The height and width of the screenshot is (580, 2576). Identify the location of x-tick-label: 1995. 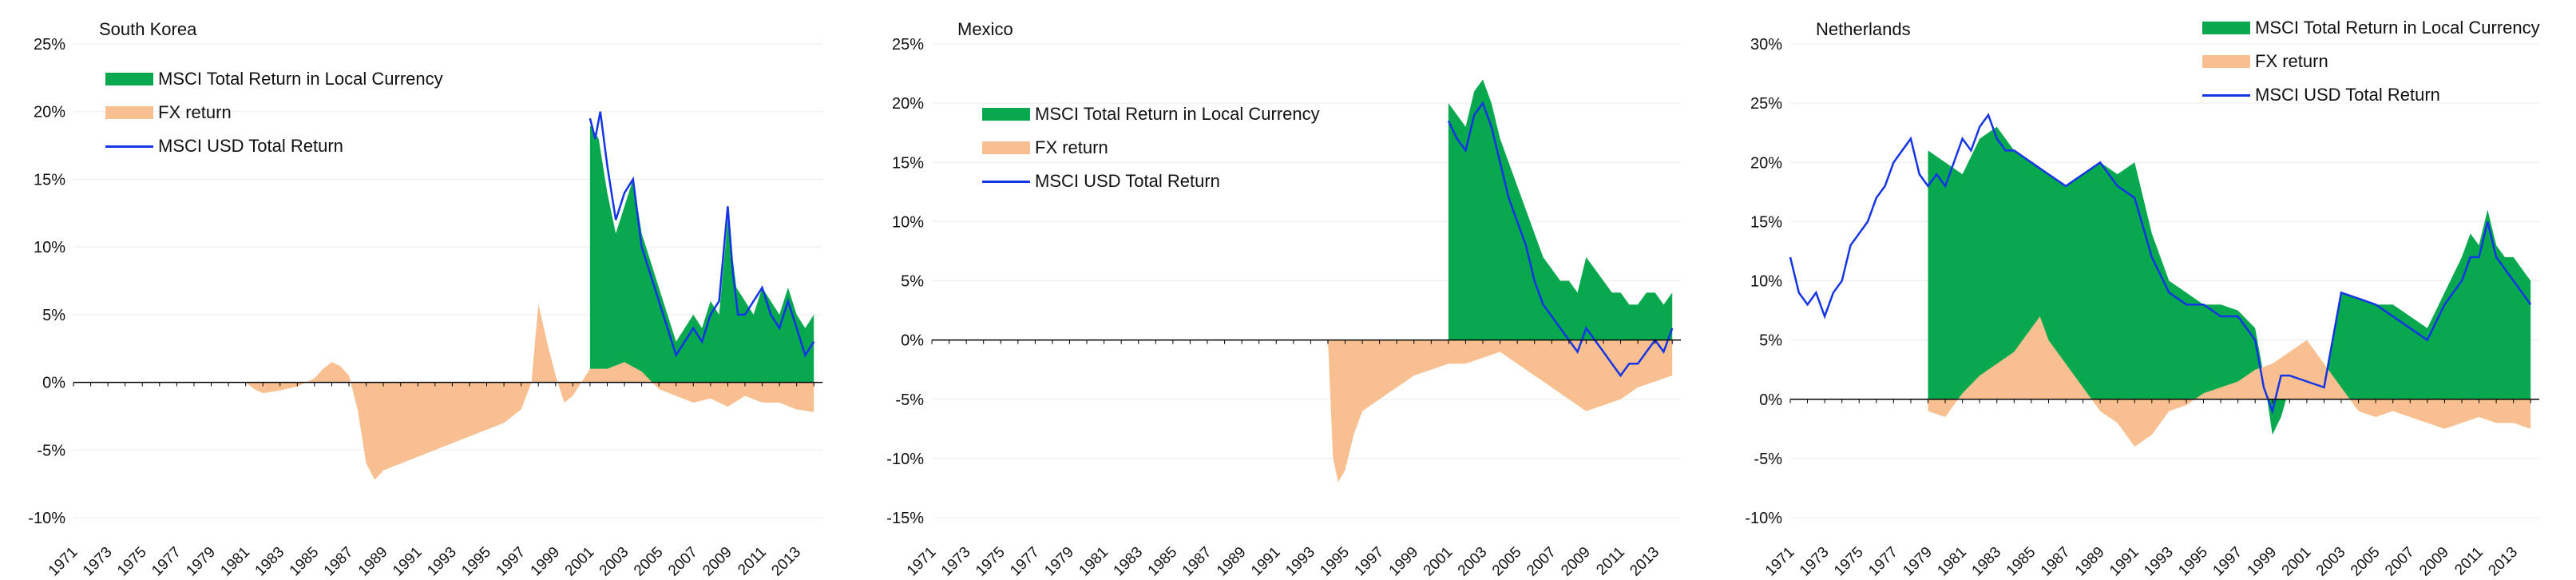
(476, 562).